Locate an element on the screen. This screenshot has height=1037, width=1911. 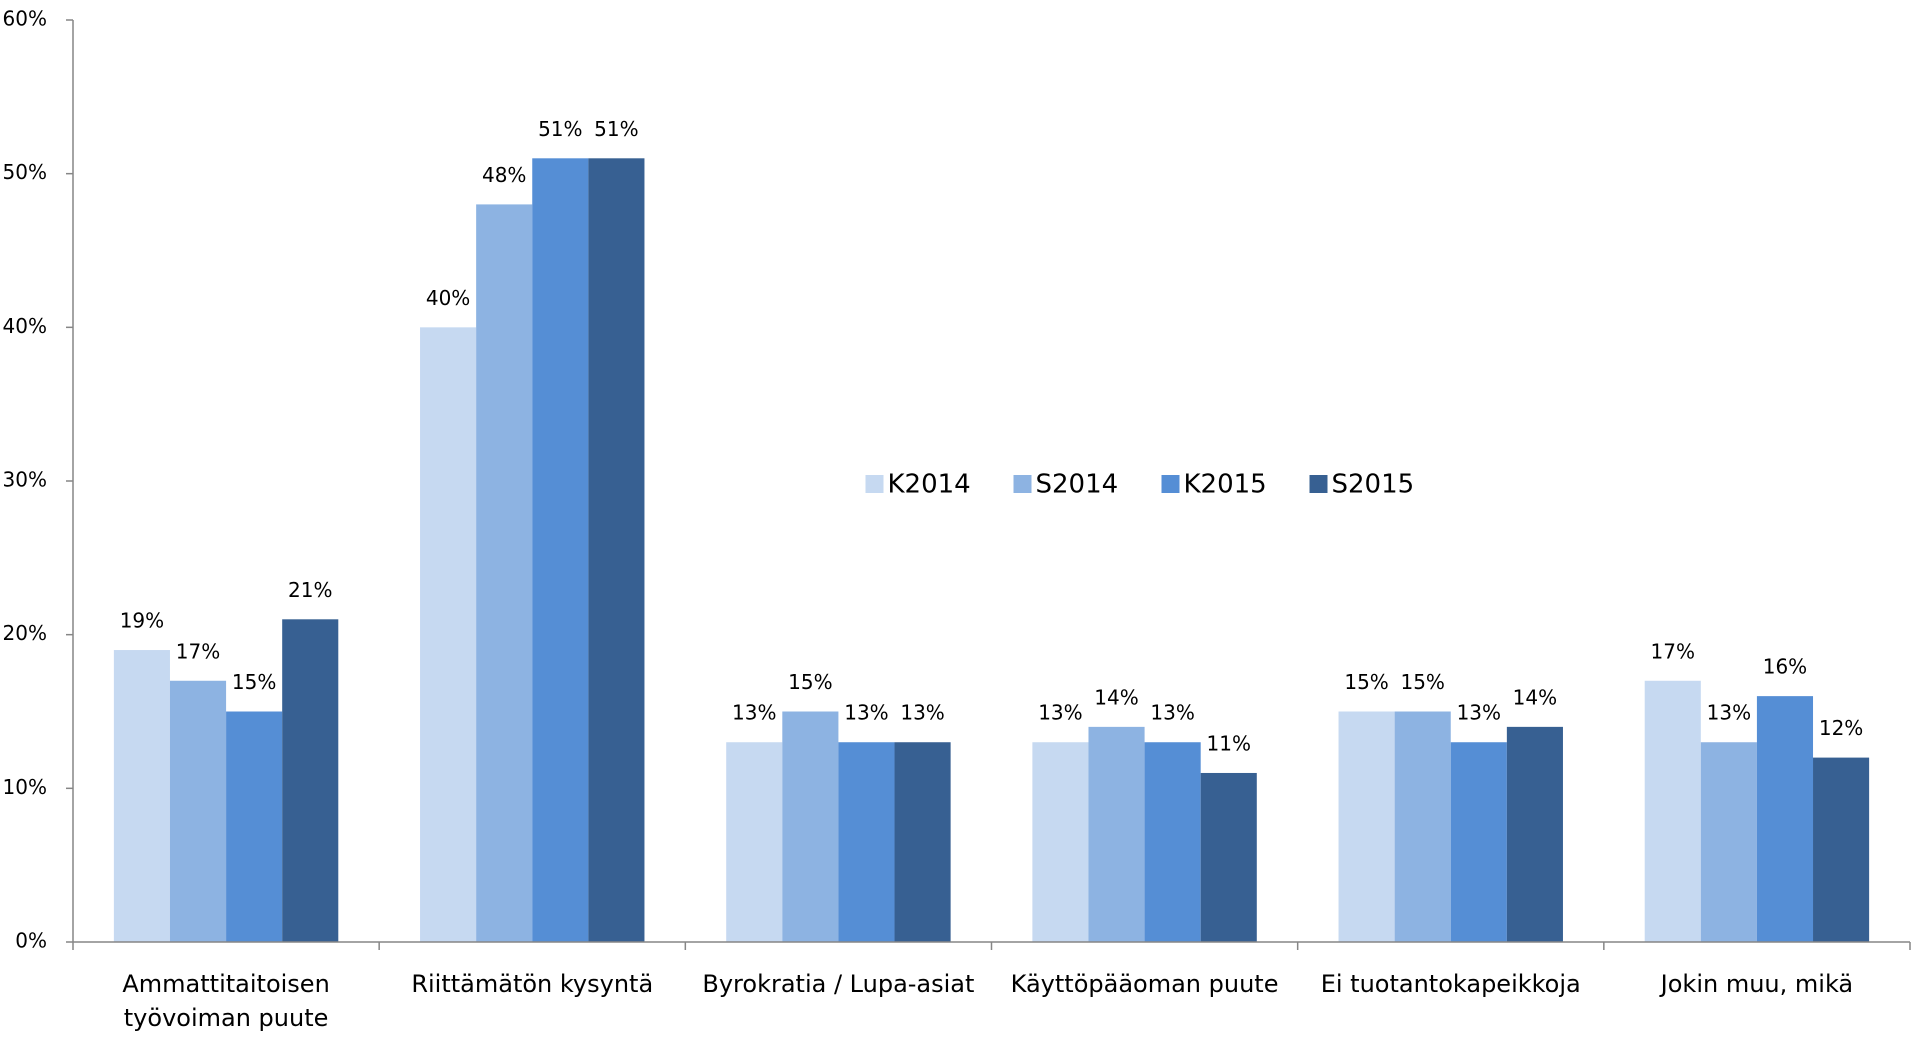
x-tick-label: Byrokratia / Lupa-asiat is located at coordinates (838, 984).